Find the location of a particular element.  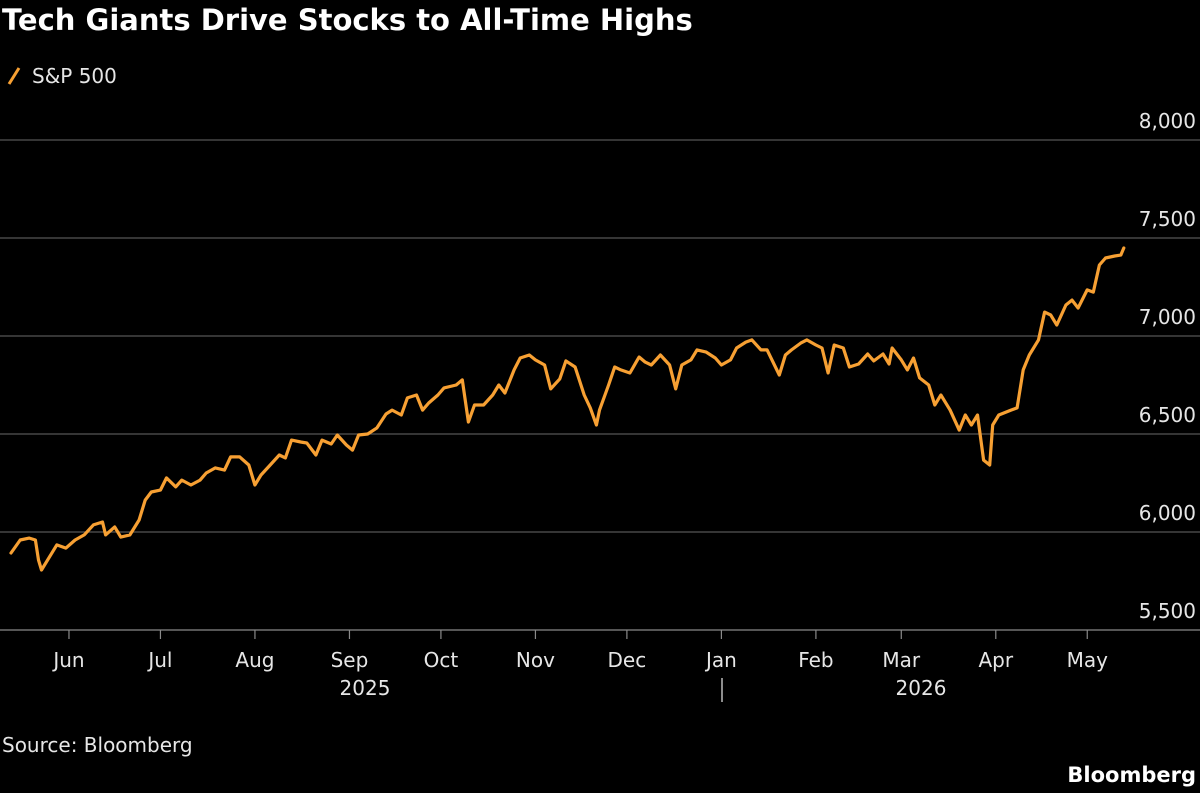

x-tick-label: Oct is located at coordinates (441, 660).